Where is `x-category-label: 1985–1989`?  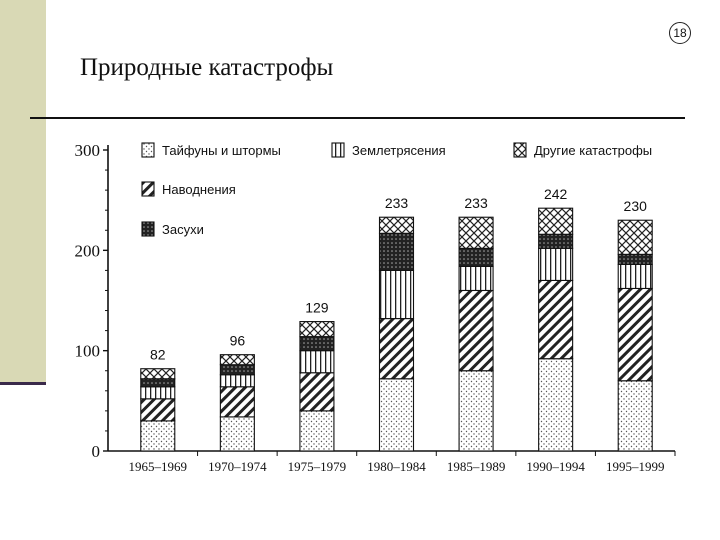
x-category-label: 1985–1989 is located at coordinates (476, 466).